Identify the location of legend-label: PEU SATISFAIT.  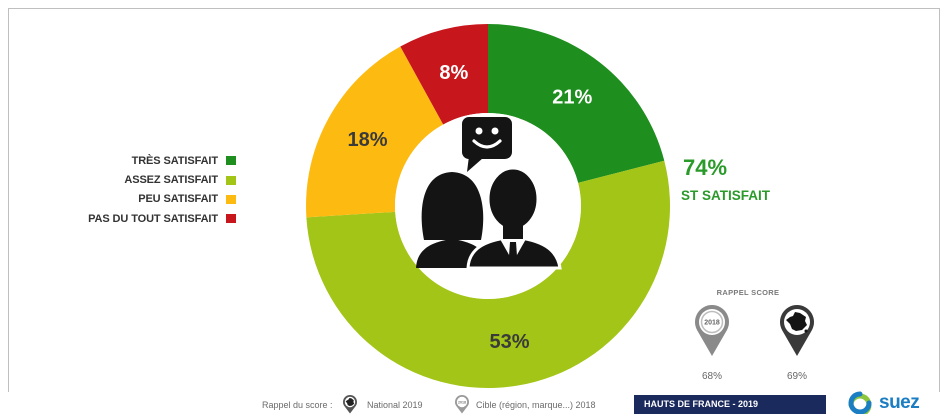
(178, 199).